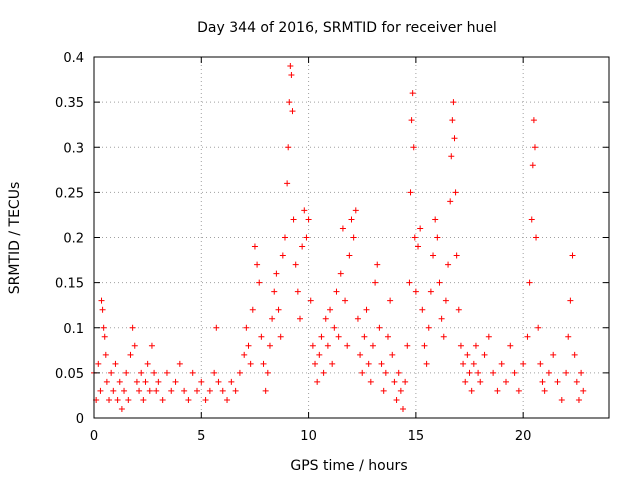 This screenshot has width=640, height=480. I want to click on x-tick-label: 10, so click(308, 436).